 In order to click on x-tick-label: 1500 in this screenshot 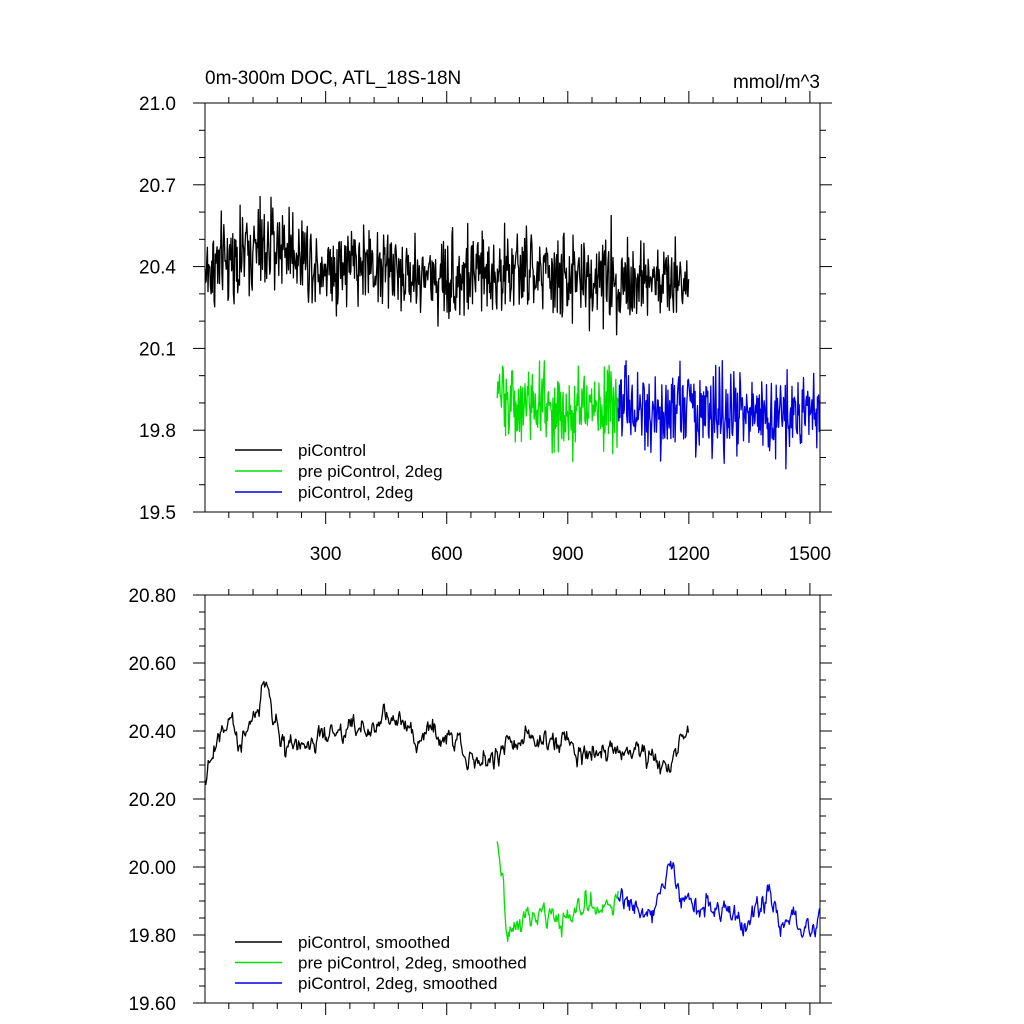, I will do `click(810, 554)`.